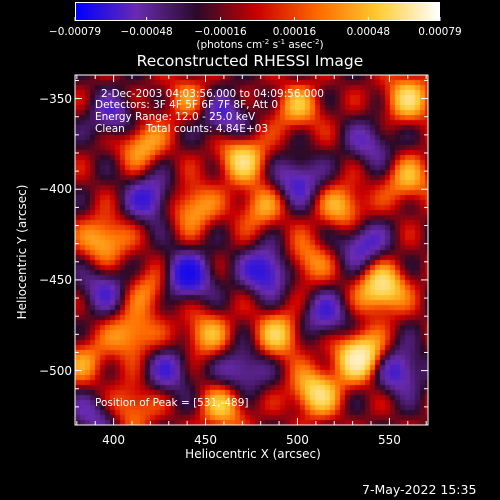 Image resolution: width=500 pixels, height=500 pixels. I want to click on y-axis-label: Heliocentric Y (arcsec), so click(22, 252).